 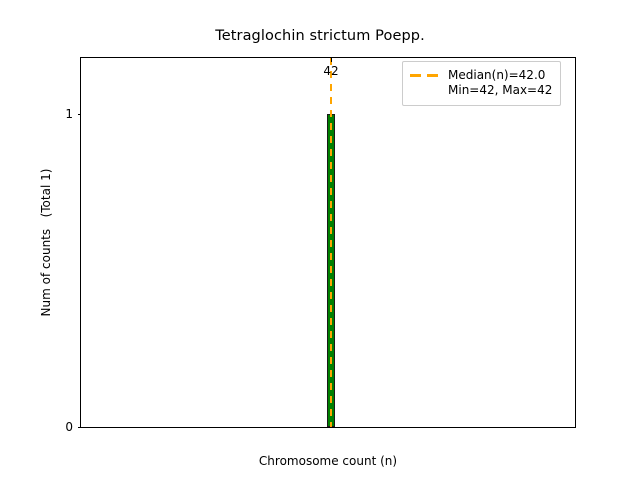 I want to click on ytick-label-1: 1, so click(x=69, y=114).